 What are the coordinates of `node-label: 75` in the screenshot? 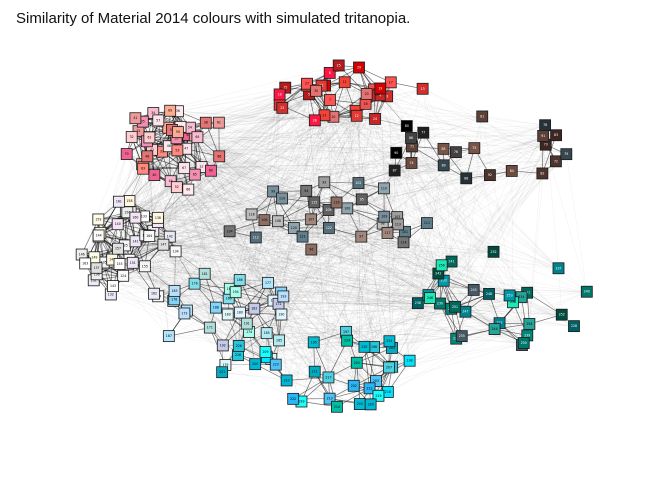 It's located at (474, 148).